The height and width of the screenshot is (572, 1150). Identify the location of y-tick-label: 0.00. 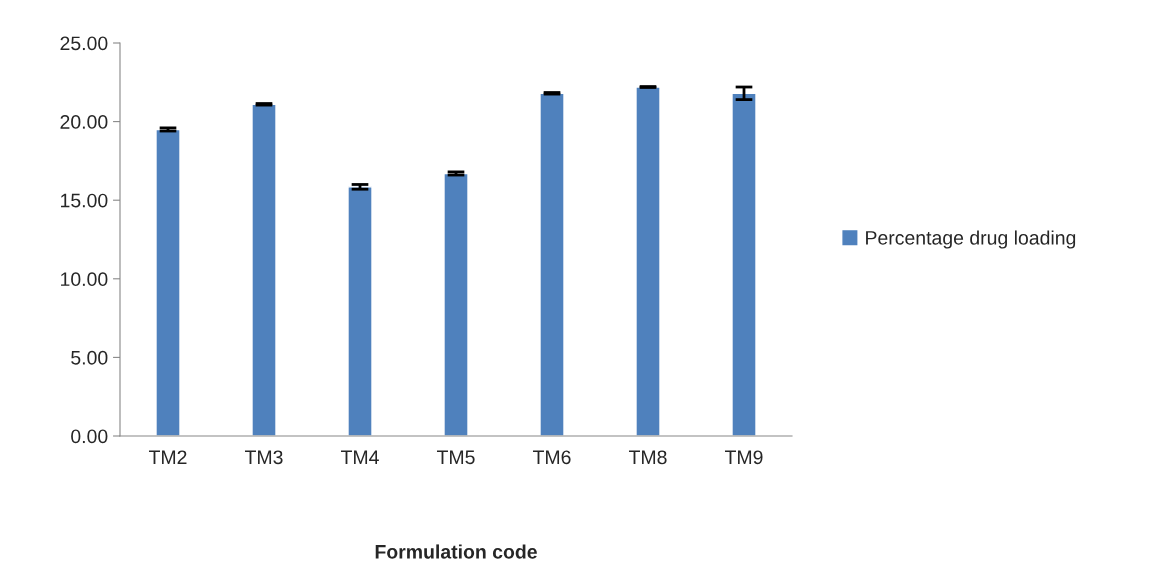
(89, 436).